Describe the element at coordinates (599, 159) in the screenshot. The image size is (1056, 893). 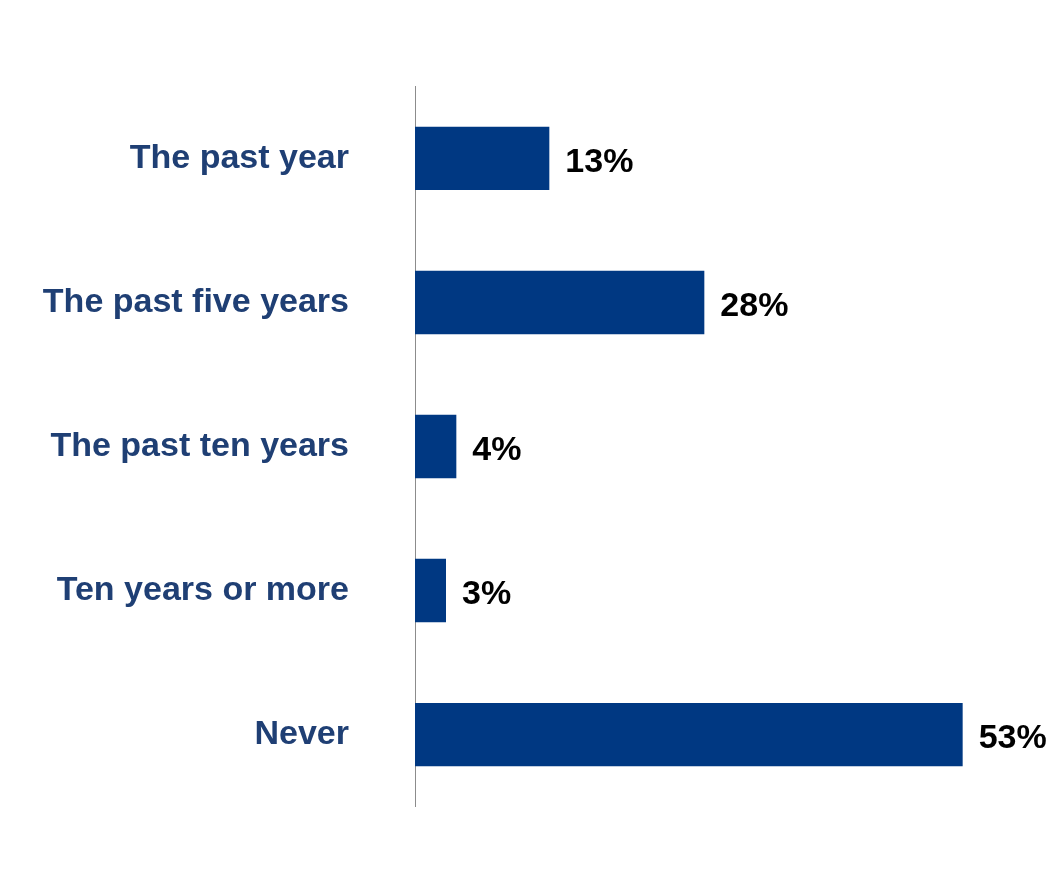
I see `data-label: 13%` at that location.